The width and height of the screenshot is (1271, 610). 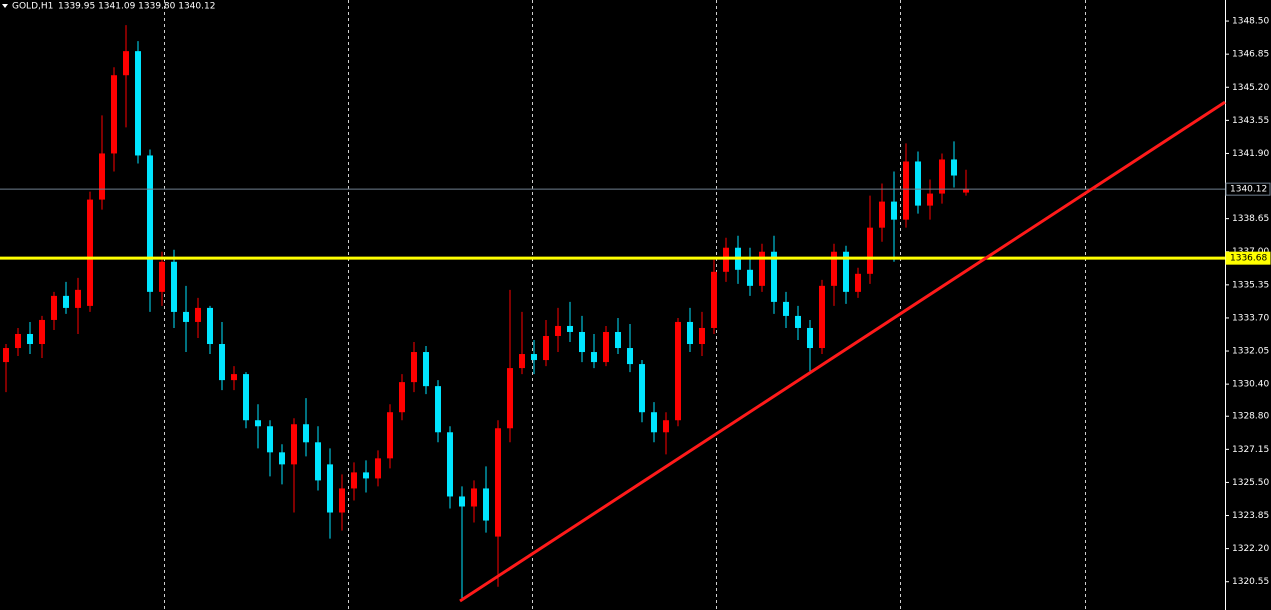 I want to click on y-tick-label: 1343.55, so click(x=1250, y=121).